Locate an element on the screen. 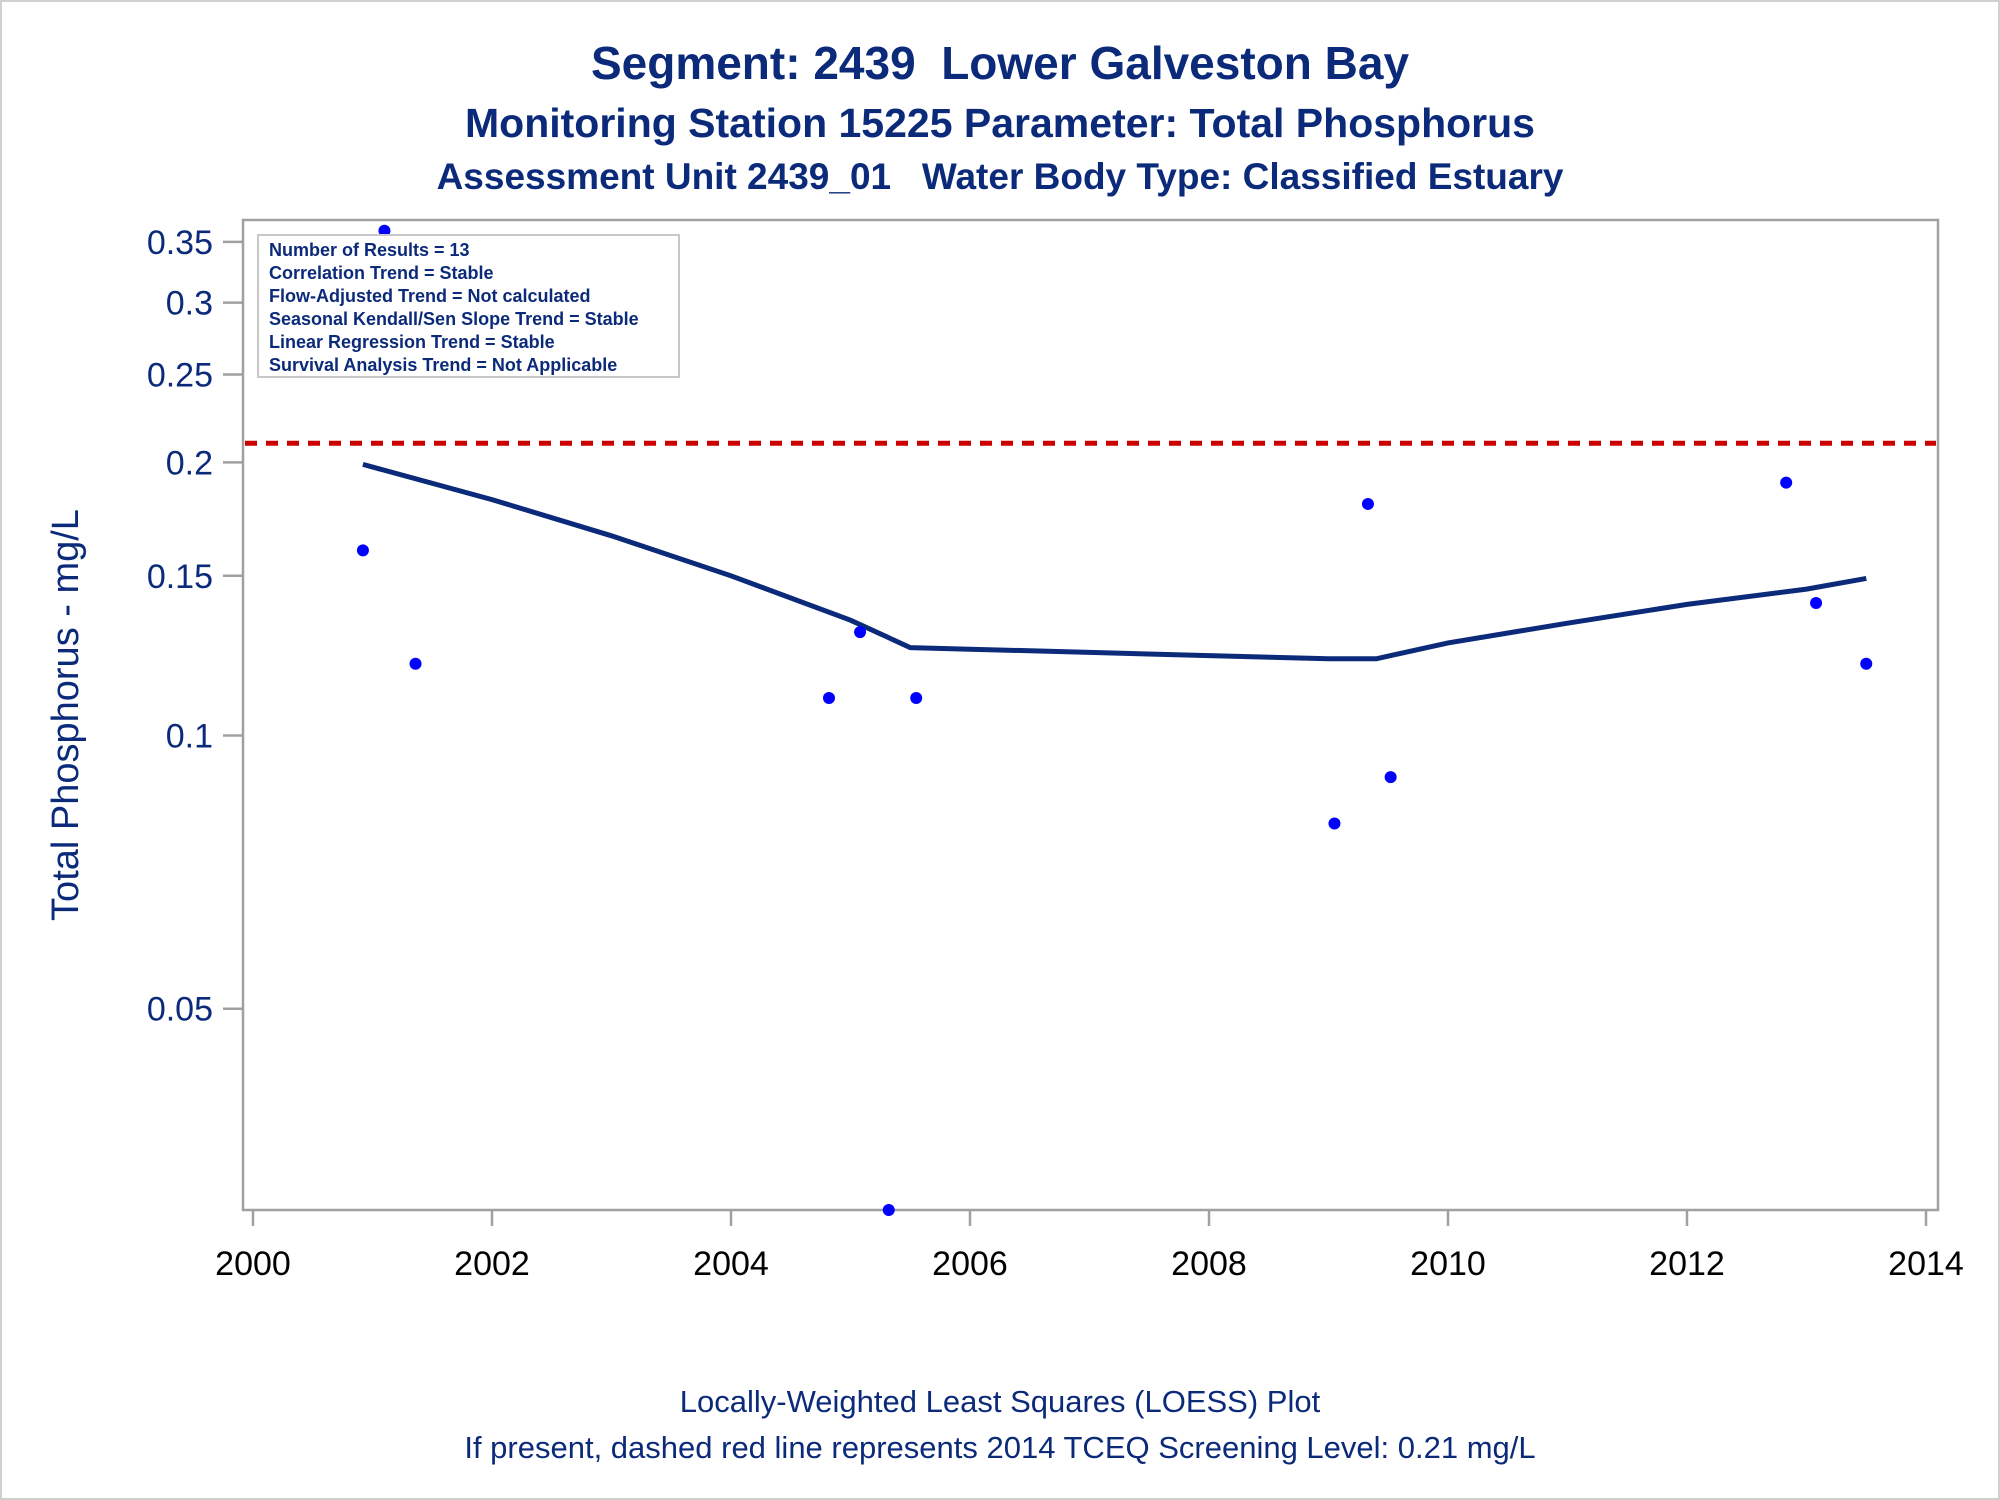 This screenshot has height=1500, width=2000. x-tick-label: 2004 is located at coordinates (731, 1264).